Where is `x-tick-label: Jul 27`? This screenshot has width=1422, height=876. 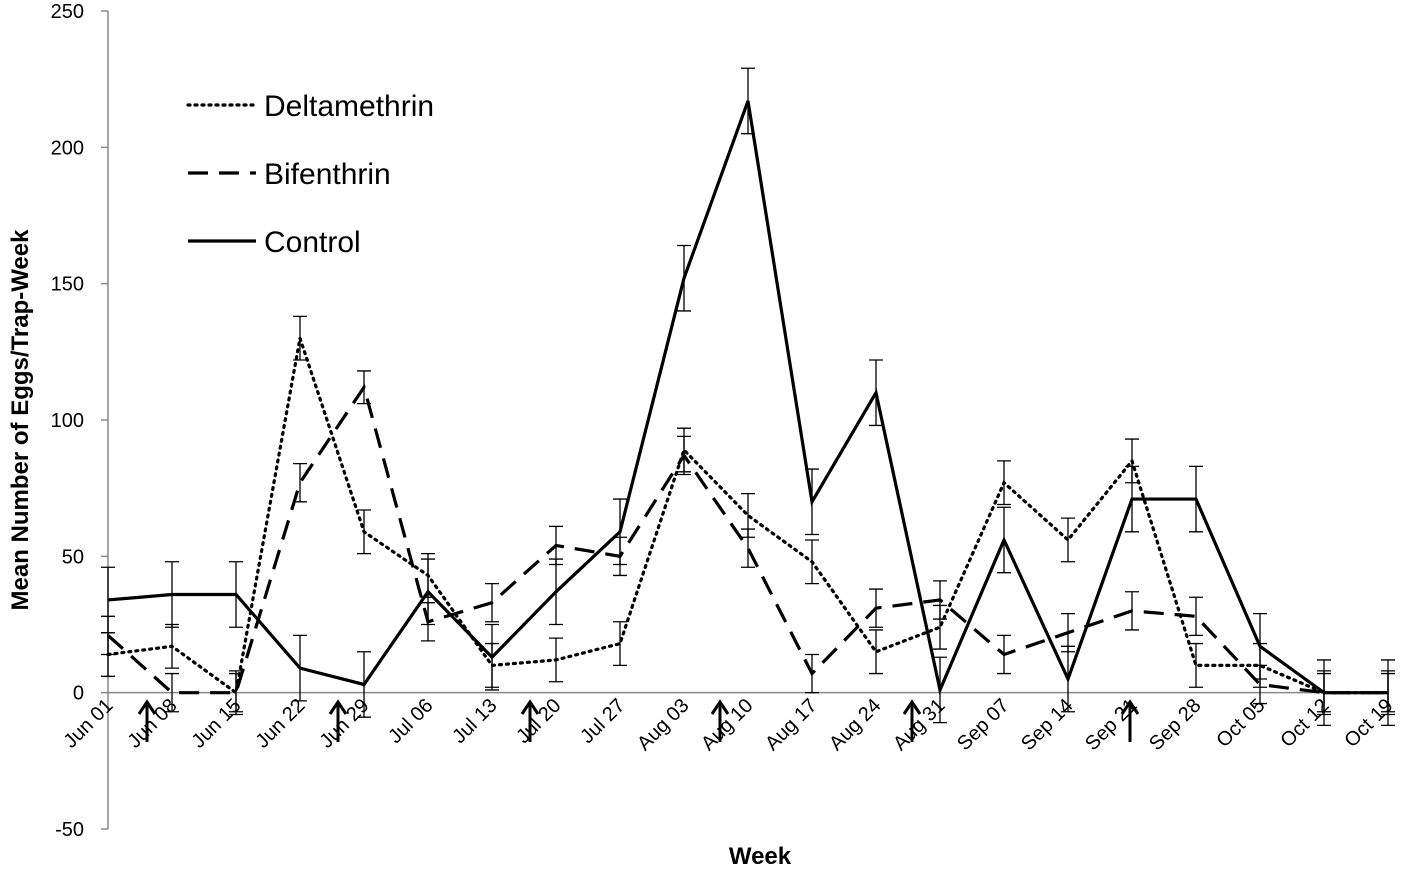 x-tick-label: Jul 27 is located at coordinates (602, 721).